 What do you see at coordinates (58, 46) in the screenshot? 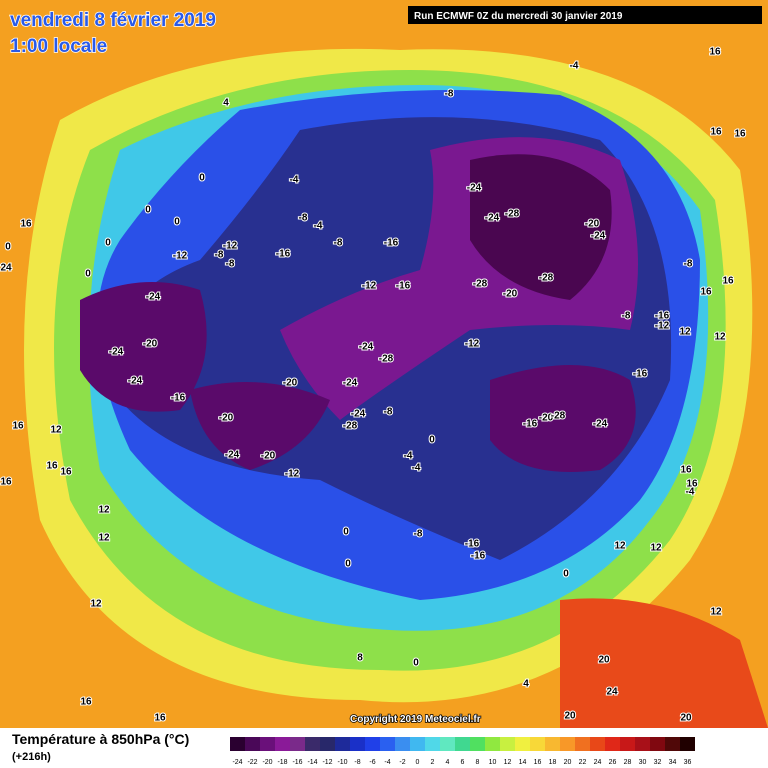
I see `forecast-time: 1:00 locale` at bounding box center [58, 46].